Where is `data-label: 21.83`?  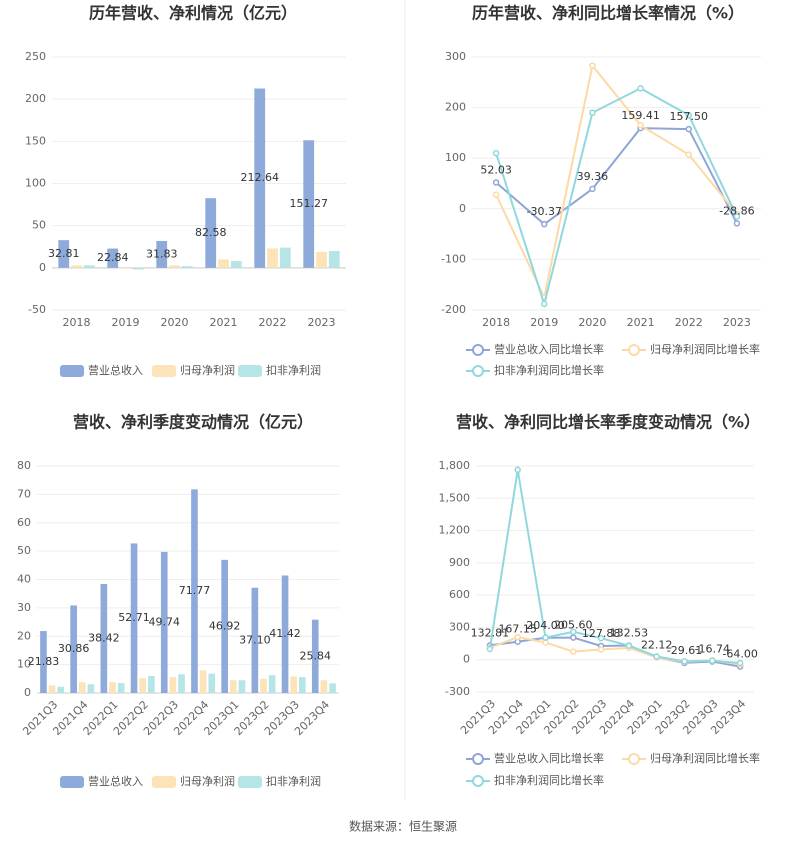
data-label: 21.83 is located at coordinates (44, 661).